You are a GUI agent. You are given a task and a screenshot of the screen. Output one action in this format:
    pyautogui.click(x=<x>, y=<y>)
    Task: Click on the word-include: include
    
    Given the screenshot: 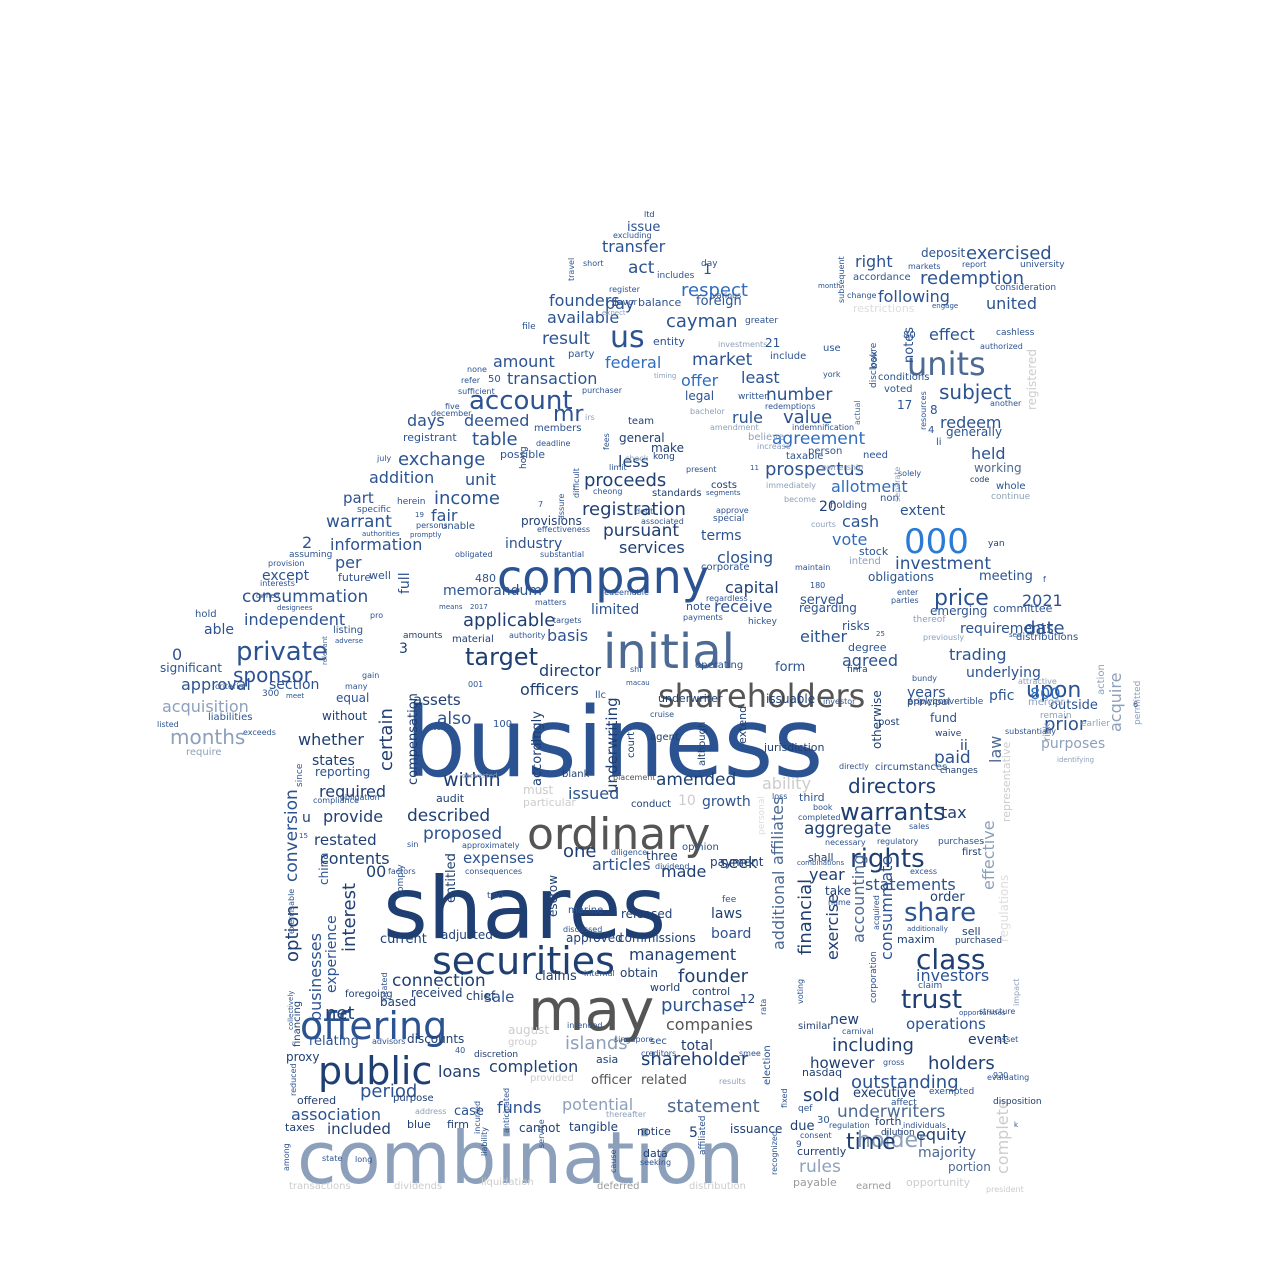 What is the action you would take?
    pyautogui.click(x=788, y=356)
    